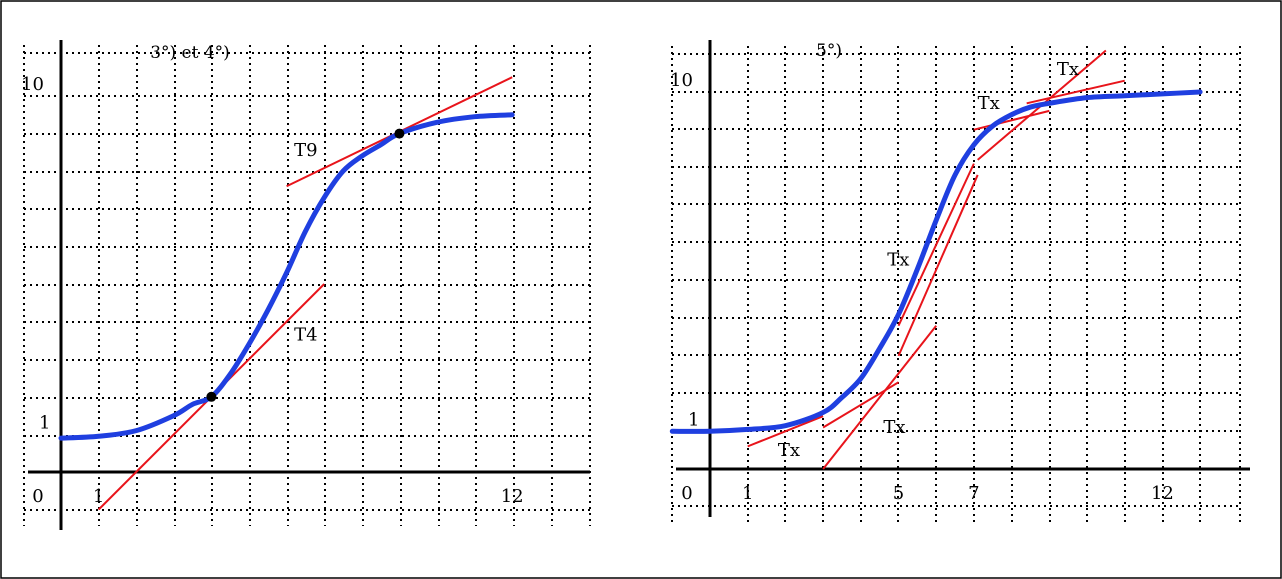  What do you see at coordinates (898, 493) in the screenshot?
I see `x-tick-label: 5` at bounding box center [898, 493].